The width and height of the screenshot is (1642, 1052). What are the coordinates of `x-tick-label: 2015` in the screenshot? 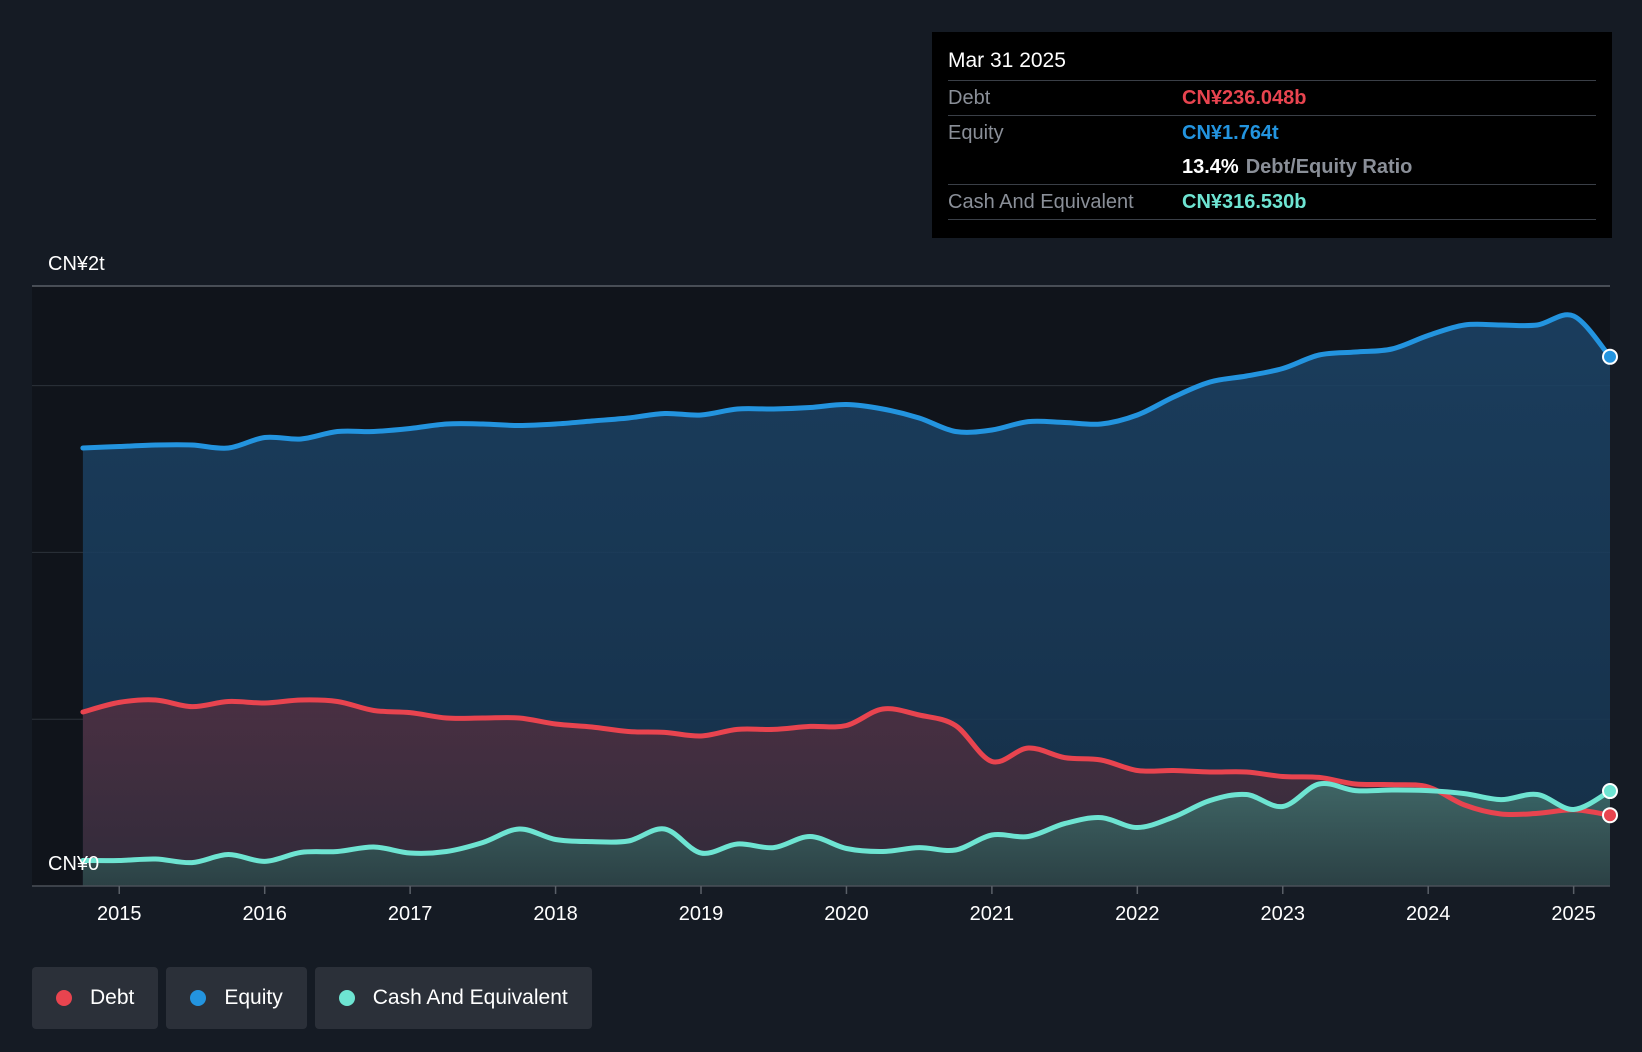 It's located at (119, 914).